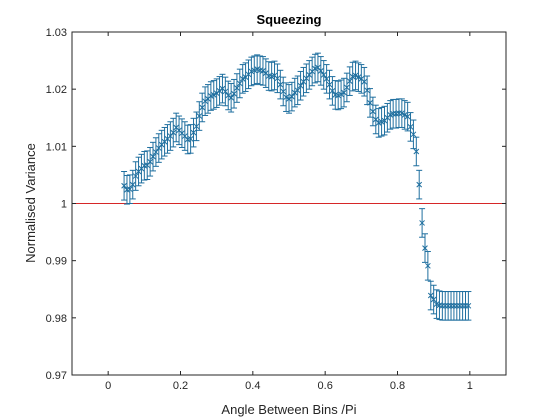  Describe the element at coordinates (56, 262) in the screenshot. I see `y-tick-label: 0.99` at that location.